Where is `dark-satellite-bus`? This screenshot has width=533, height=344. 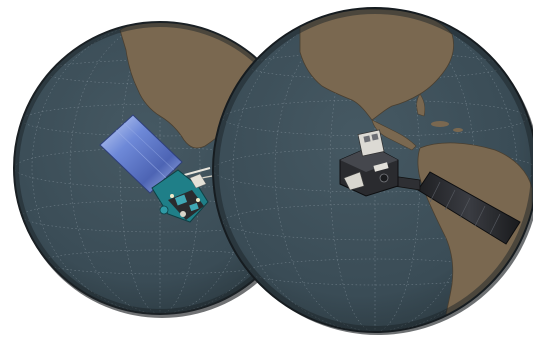 dark-satellite-bus is located at coordinates (369, 163).